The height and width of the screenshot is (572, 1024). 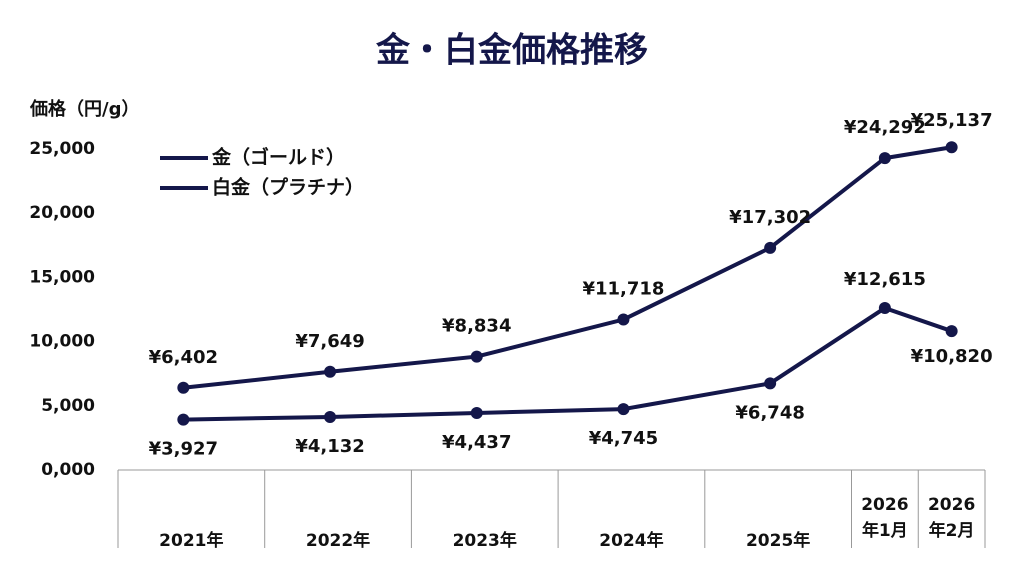 I want to click on chart-title: 金・白金価格推移, so click(x=511, y=51).